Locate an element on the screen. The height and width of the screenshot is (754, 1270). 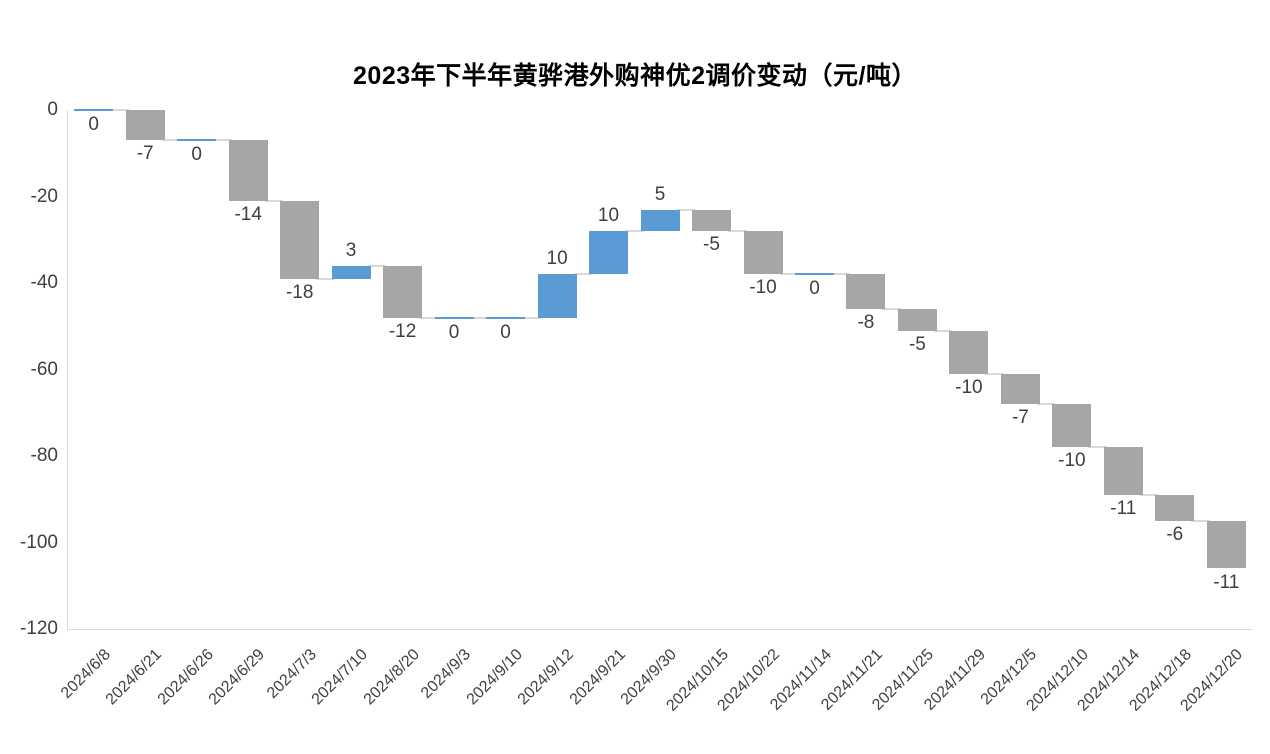
y-tick-label: -100 is located at coordinates (38, 542).